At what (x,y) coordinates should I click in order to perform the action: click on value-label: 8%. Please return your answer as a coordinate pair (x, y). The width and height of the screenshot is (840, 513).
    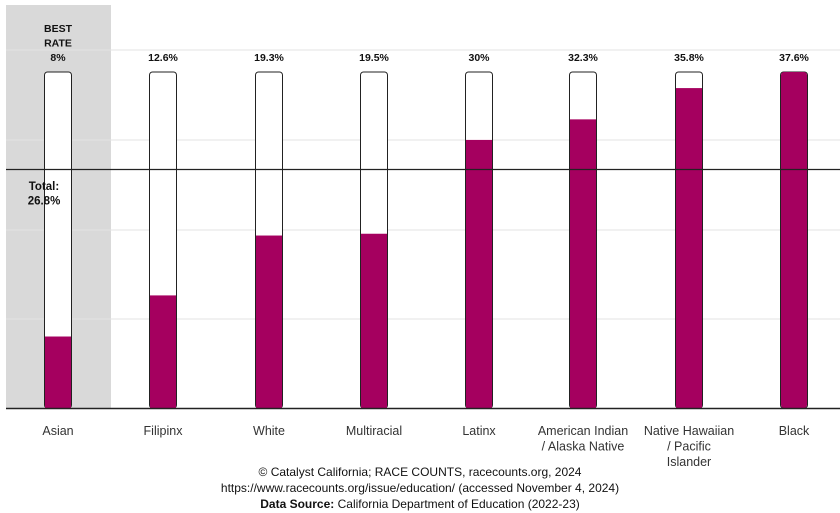
    Looking at the image, I should click on (58, 58).